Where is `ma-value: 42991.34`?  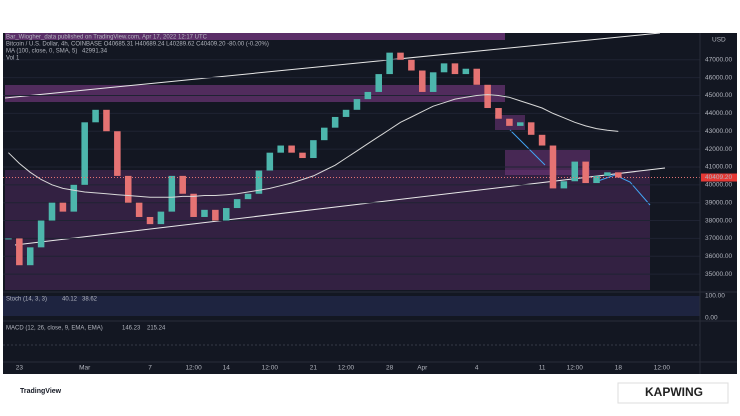 ma-value: 42991.34 is located at coordinates (95, 52).